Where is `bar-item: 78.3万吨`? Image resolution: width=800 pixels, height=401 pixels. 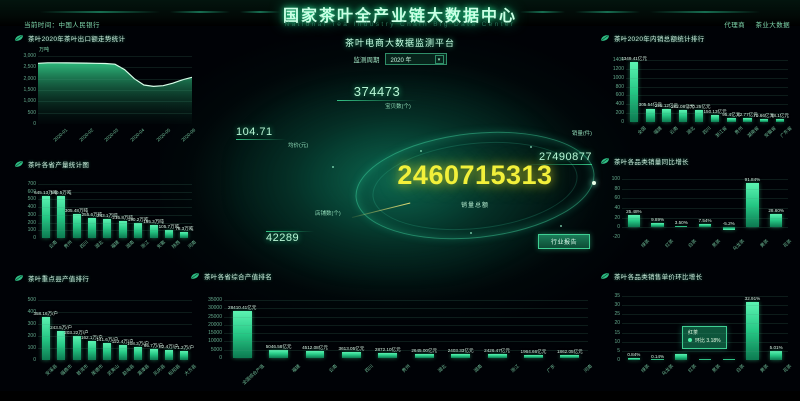
bar-item: 78.3万吨 is located at coordinates (184, 211).